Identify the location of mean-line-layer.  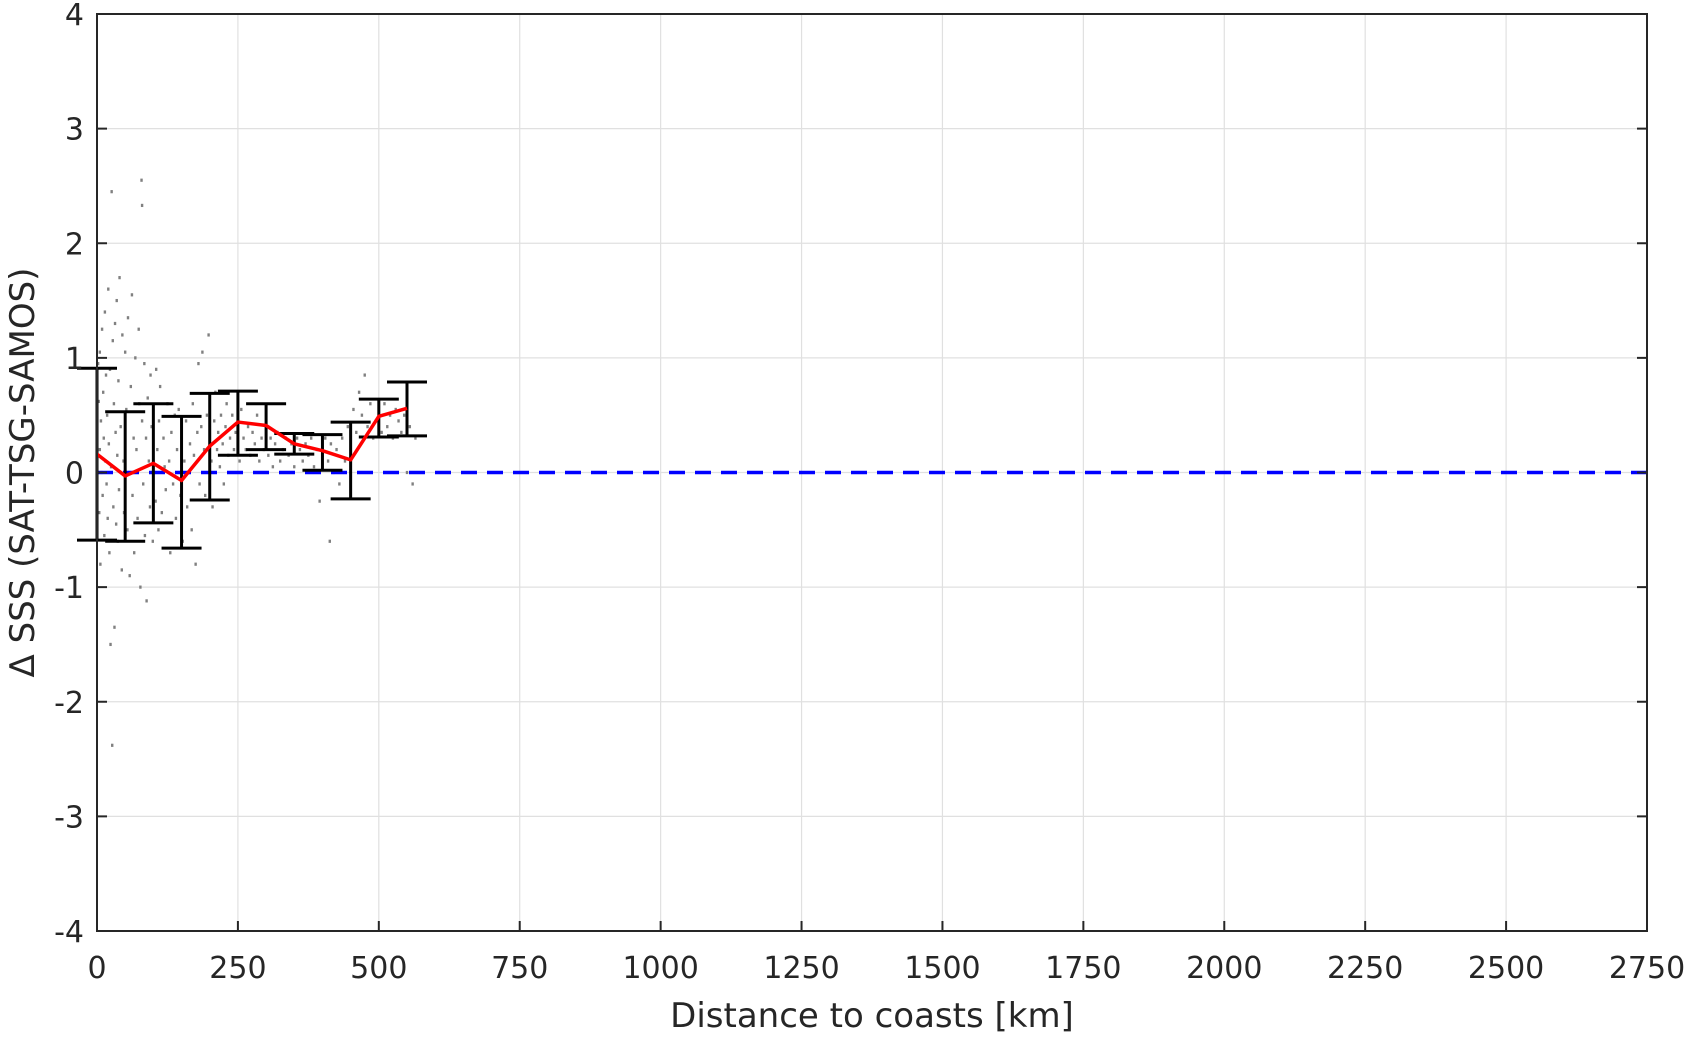
(251, 444).